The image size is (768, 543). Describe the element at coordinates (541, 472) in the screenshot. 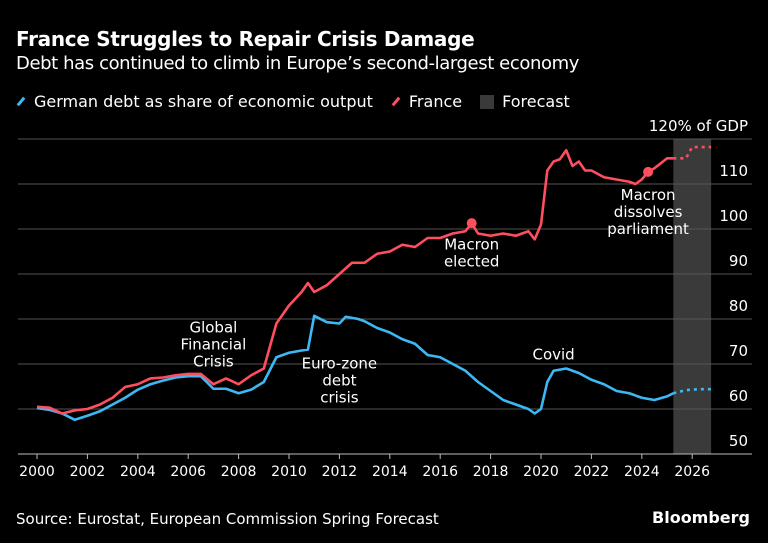

I see `x-tick-label: 2020` at that location.